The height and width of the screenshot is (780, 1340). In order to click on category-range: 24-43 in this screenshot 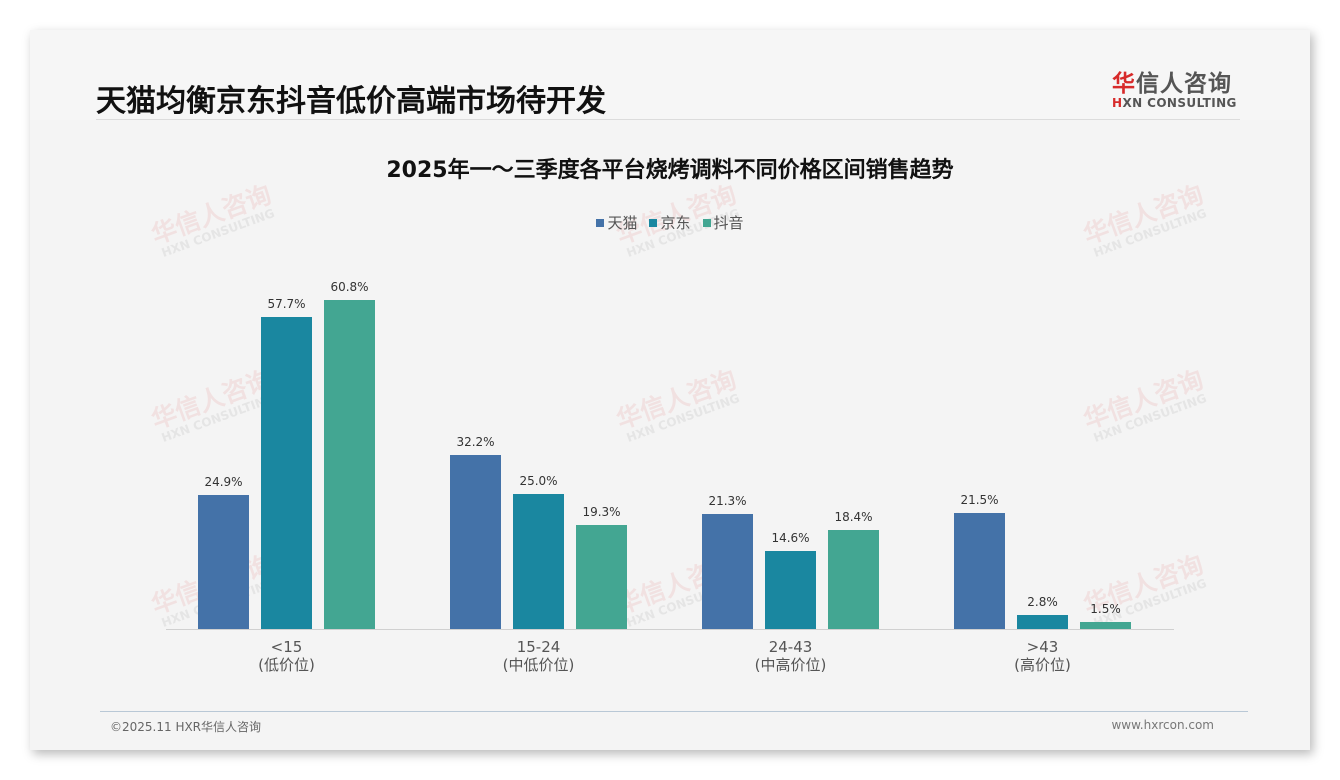, I will do `click(790, 647)`.